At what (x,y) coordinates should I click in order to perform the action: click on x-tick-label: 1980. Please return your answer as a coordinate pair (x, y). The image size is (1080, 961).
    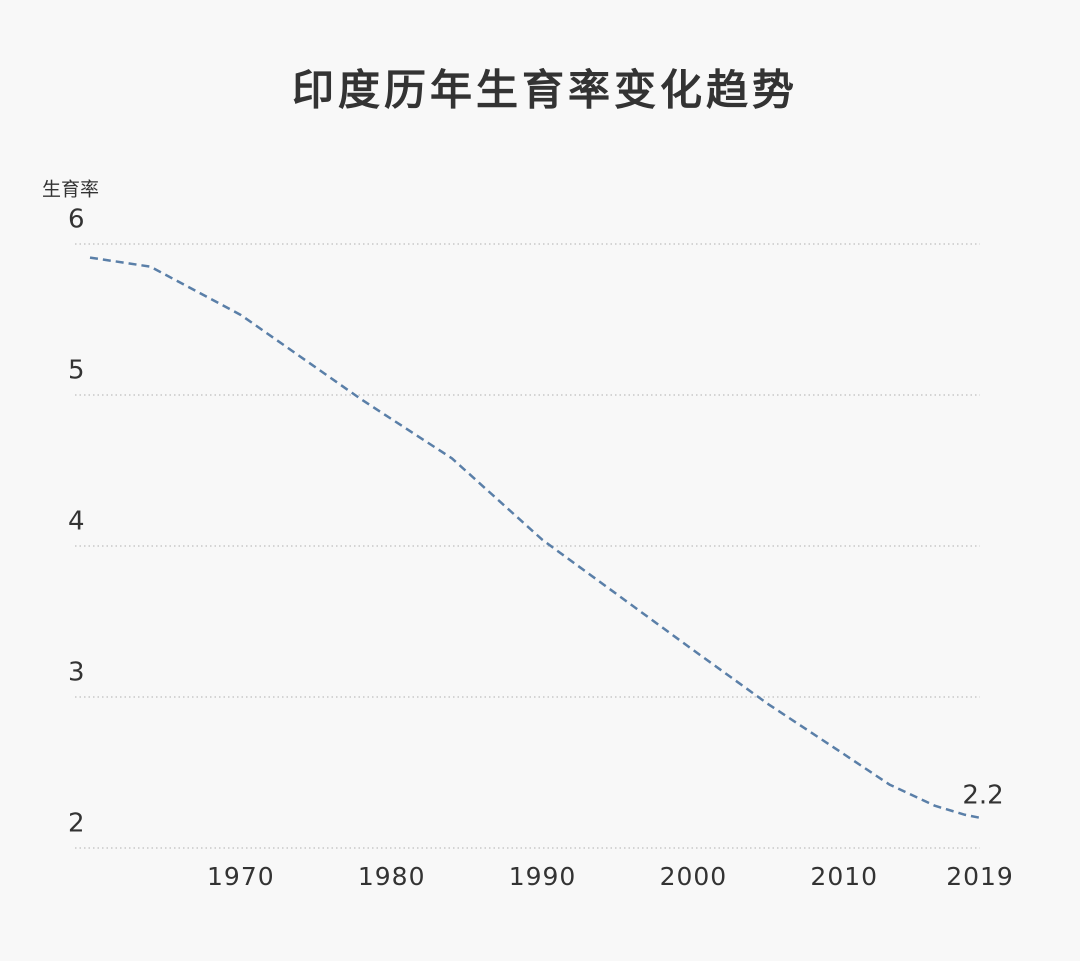
    Looking at the image, I should click on (392, 876).